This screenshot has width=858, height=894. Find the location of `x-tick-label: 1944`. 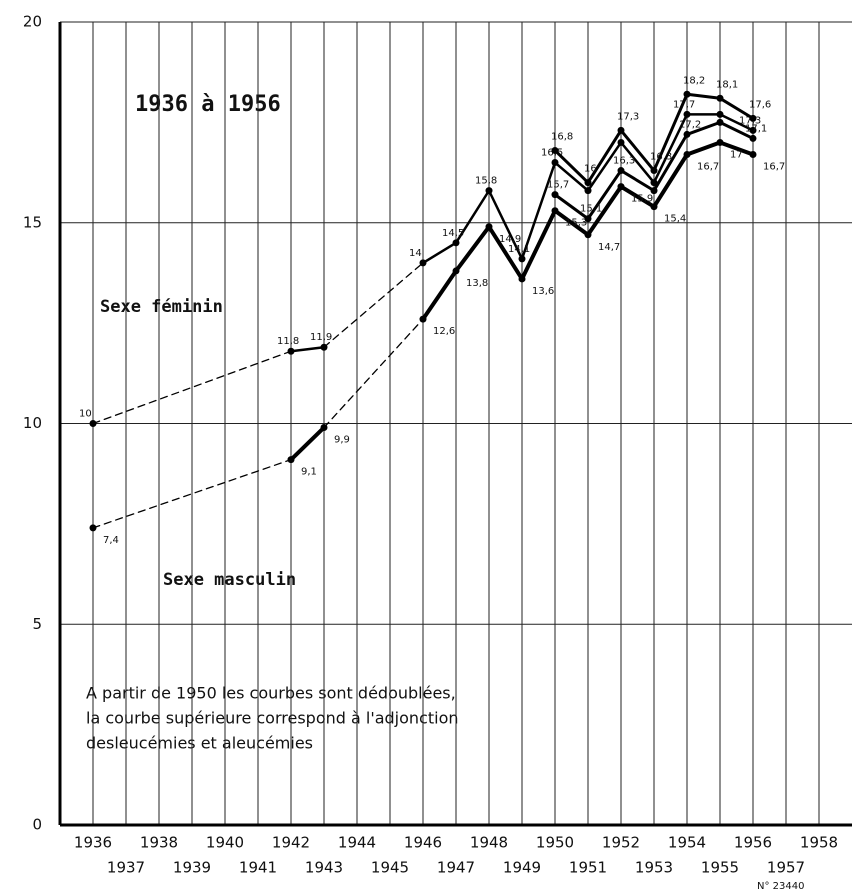

x-tick-label: 1944 is located at coordinates (357, 843).